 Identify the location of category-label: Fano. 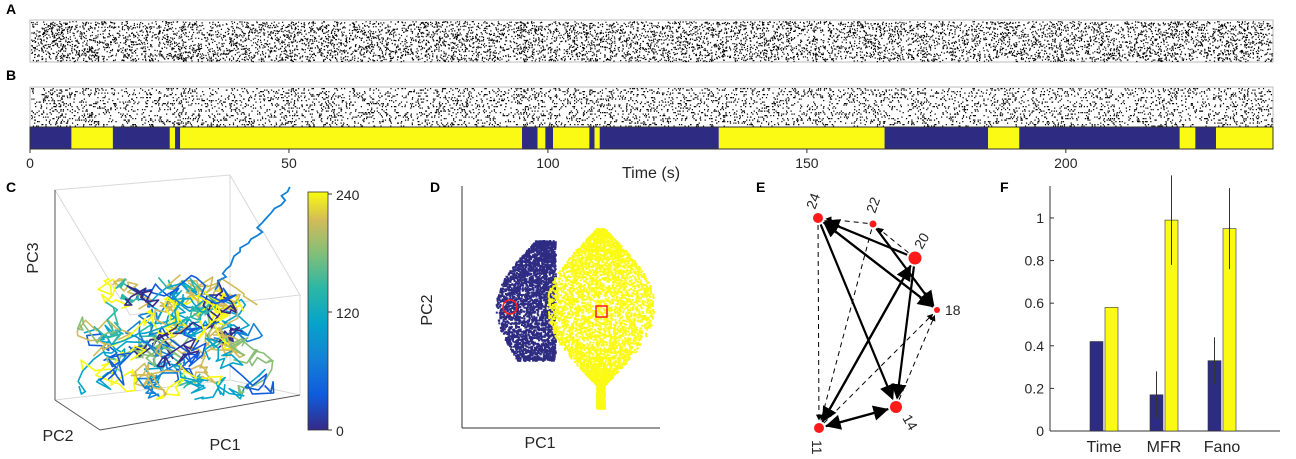
(1222, 447).